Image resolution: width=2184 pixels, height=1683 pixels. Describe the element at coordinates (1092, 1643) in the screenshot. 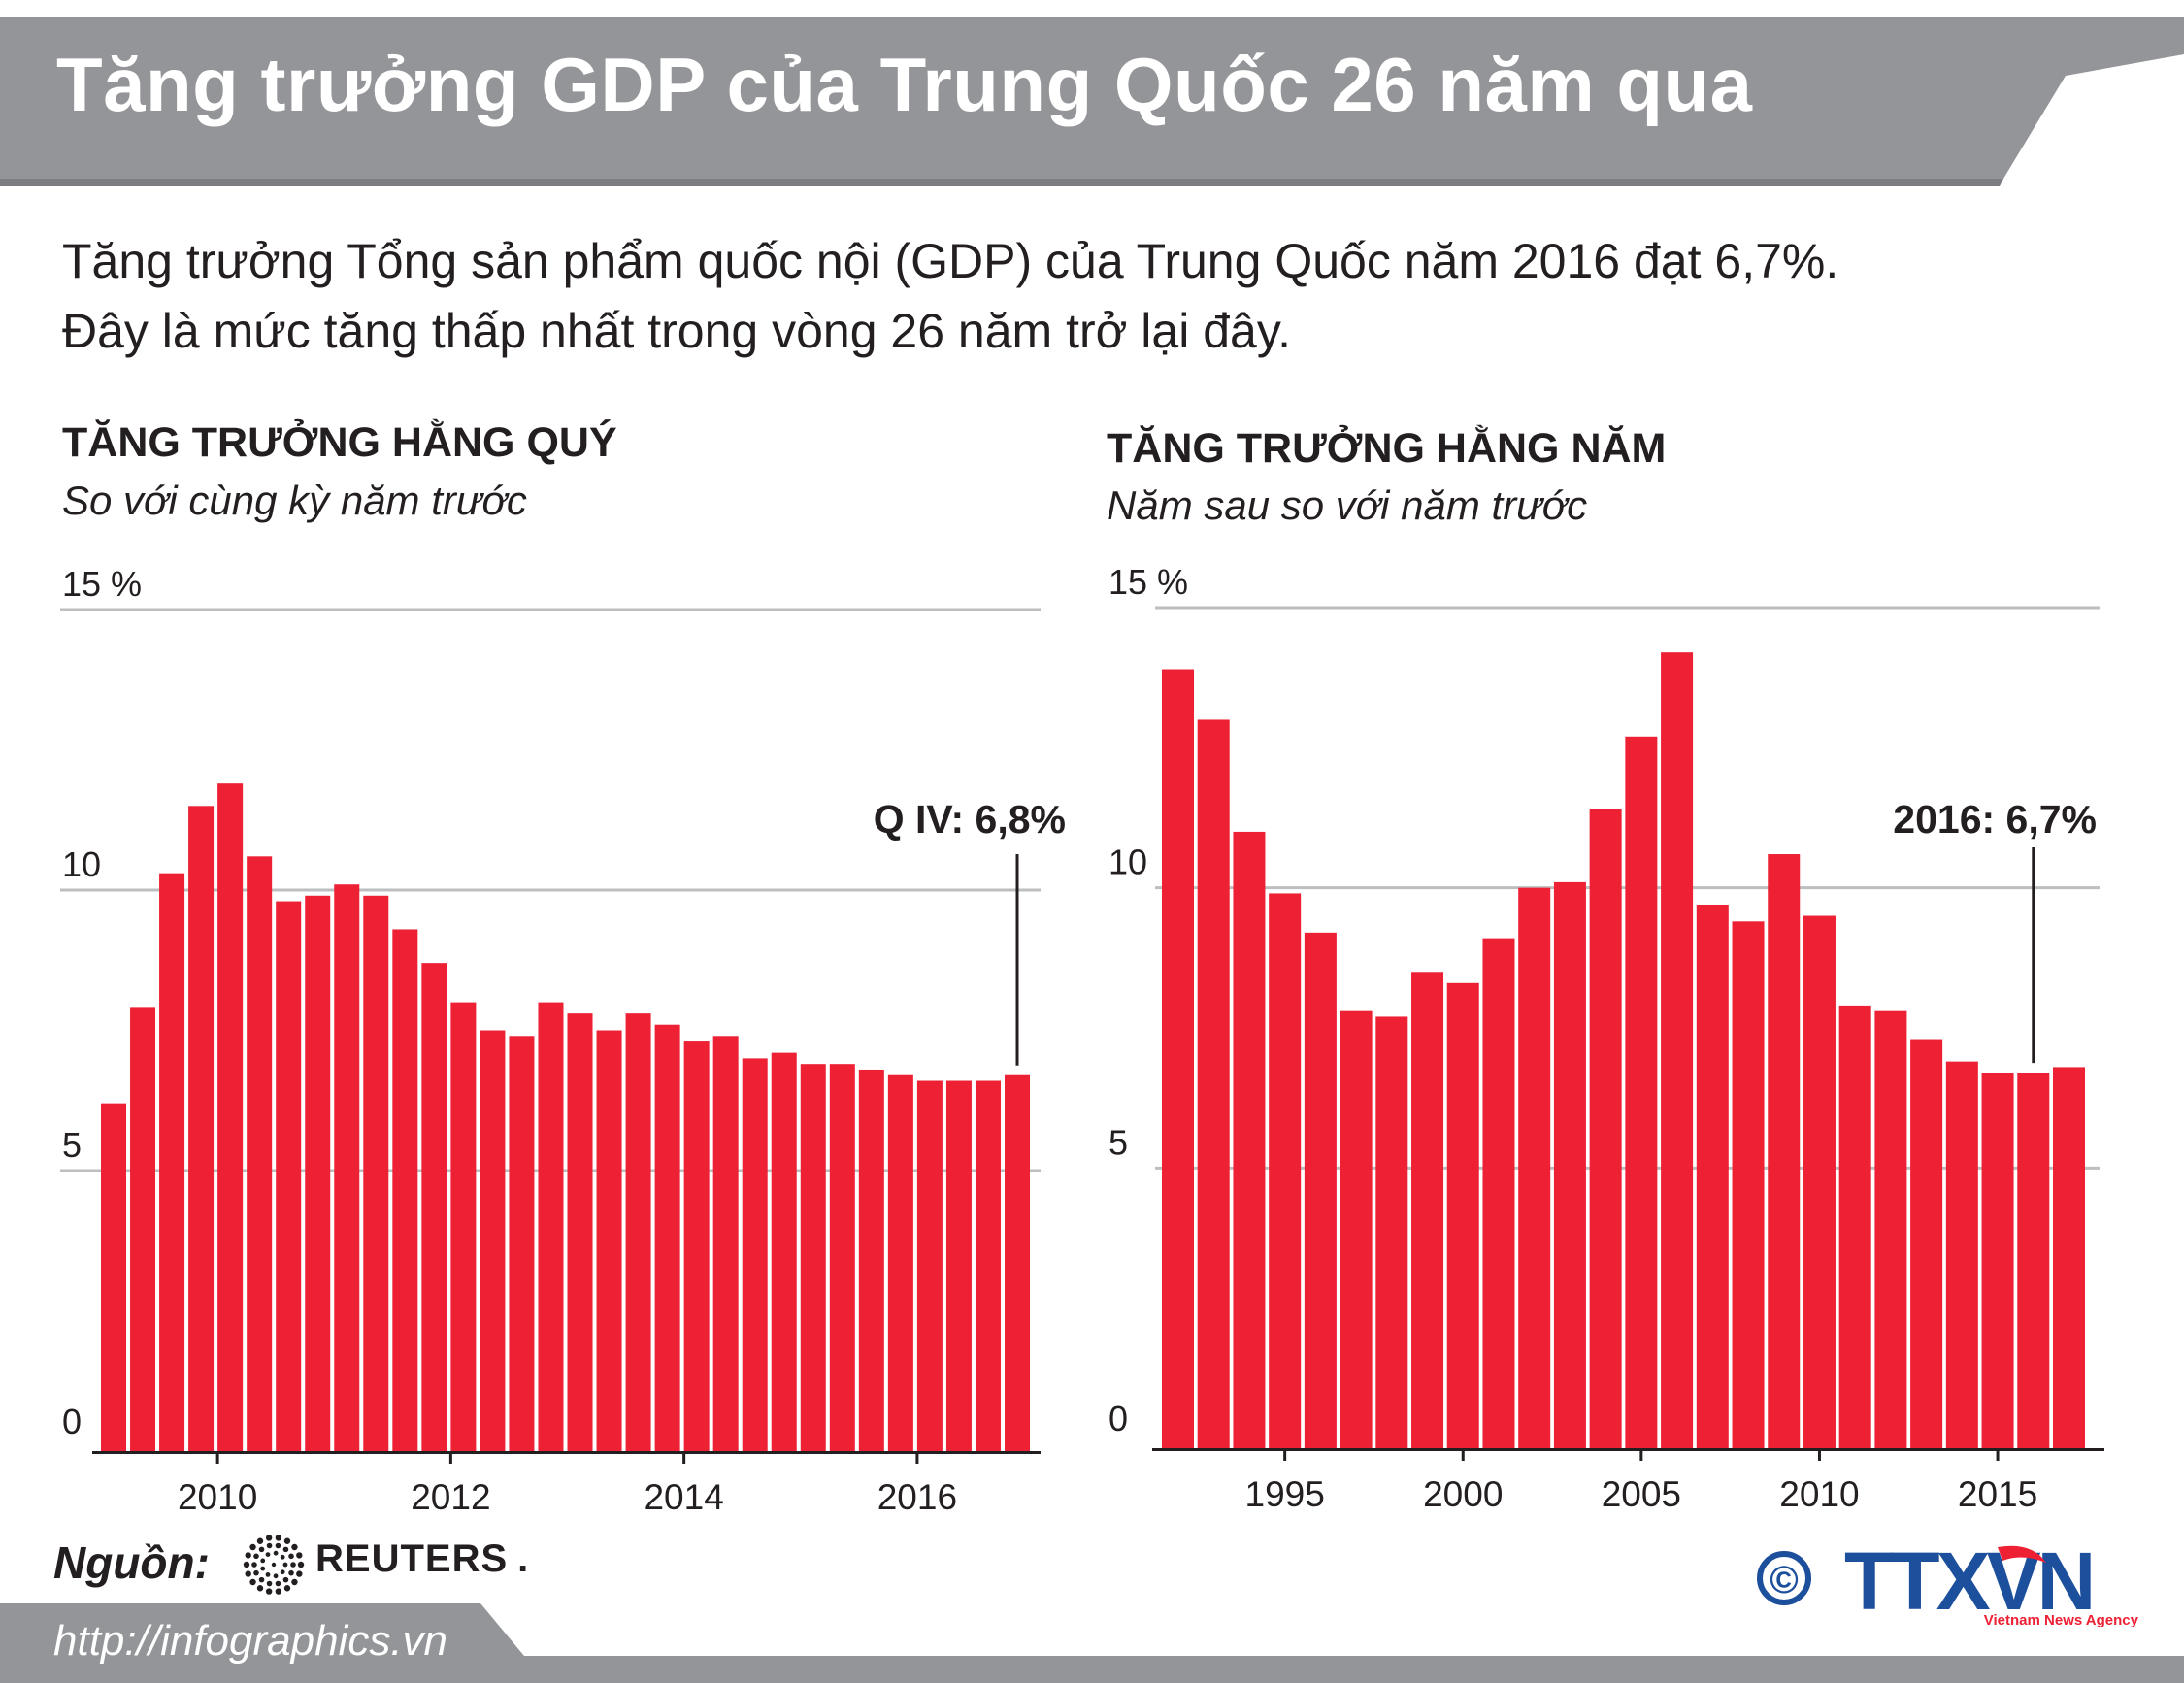

I see `footer-banner` at that location.